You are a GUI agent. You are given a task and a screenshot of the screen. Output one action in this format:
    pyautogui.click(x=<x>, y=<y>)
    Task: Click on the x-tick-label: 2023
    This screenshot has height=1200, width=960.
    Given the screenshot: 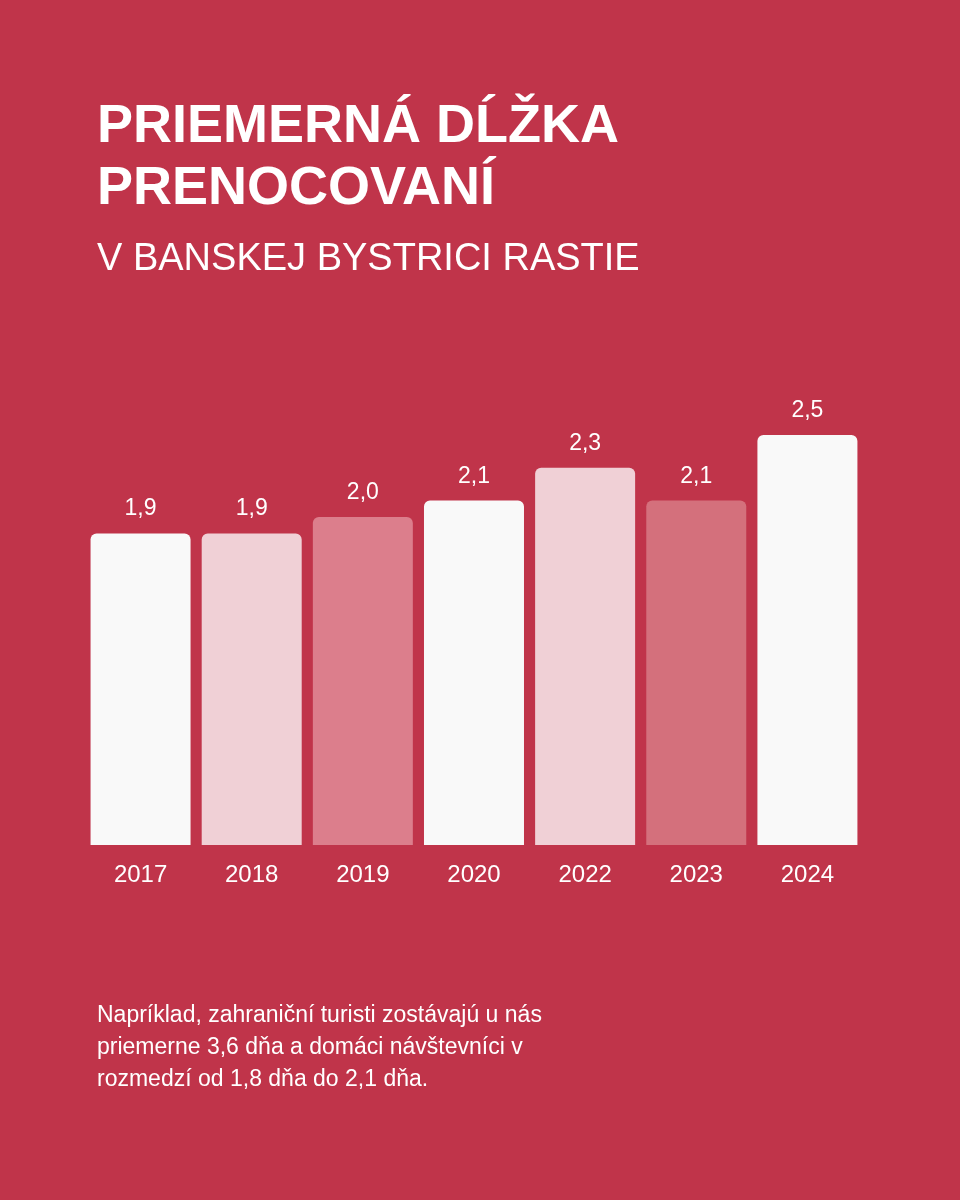 What is the action you would take?
    pyautogui.click(x=696, y=874)
    